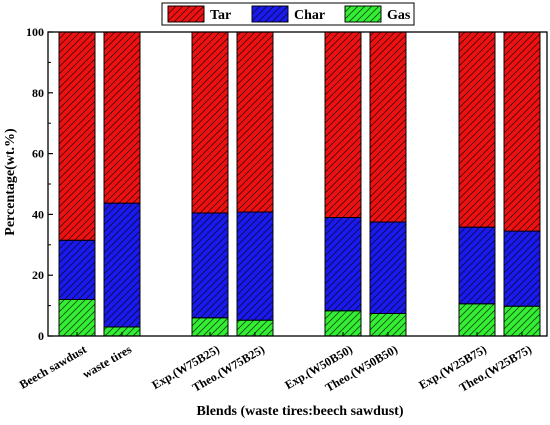  Describe the element at coordinates (35, 32) in the screenshot. I see `y-tick-label-100: 100` at that location.